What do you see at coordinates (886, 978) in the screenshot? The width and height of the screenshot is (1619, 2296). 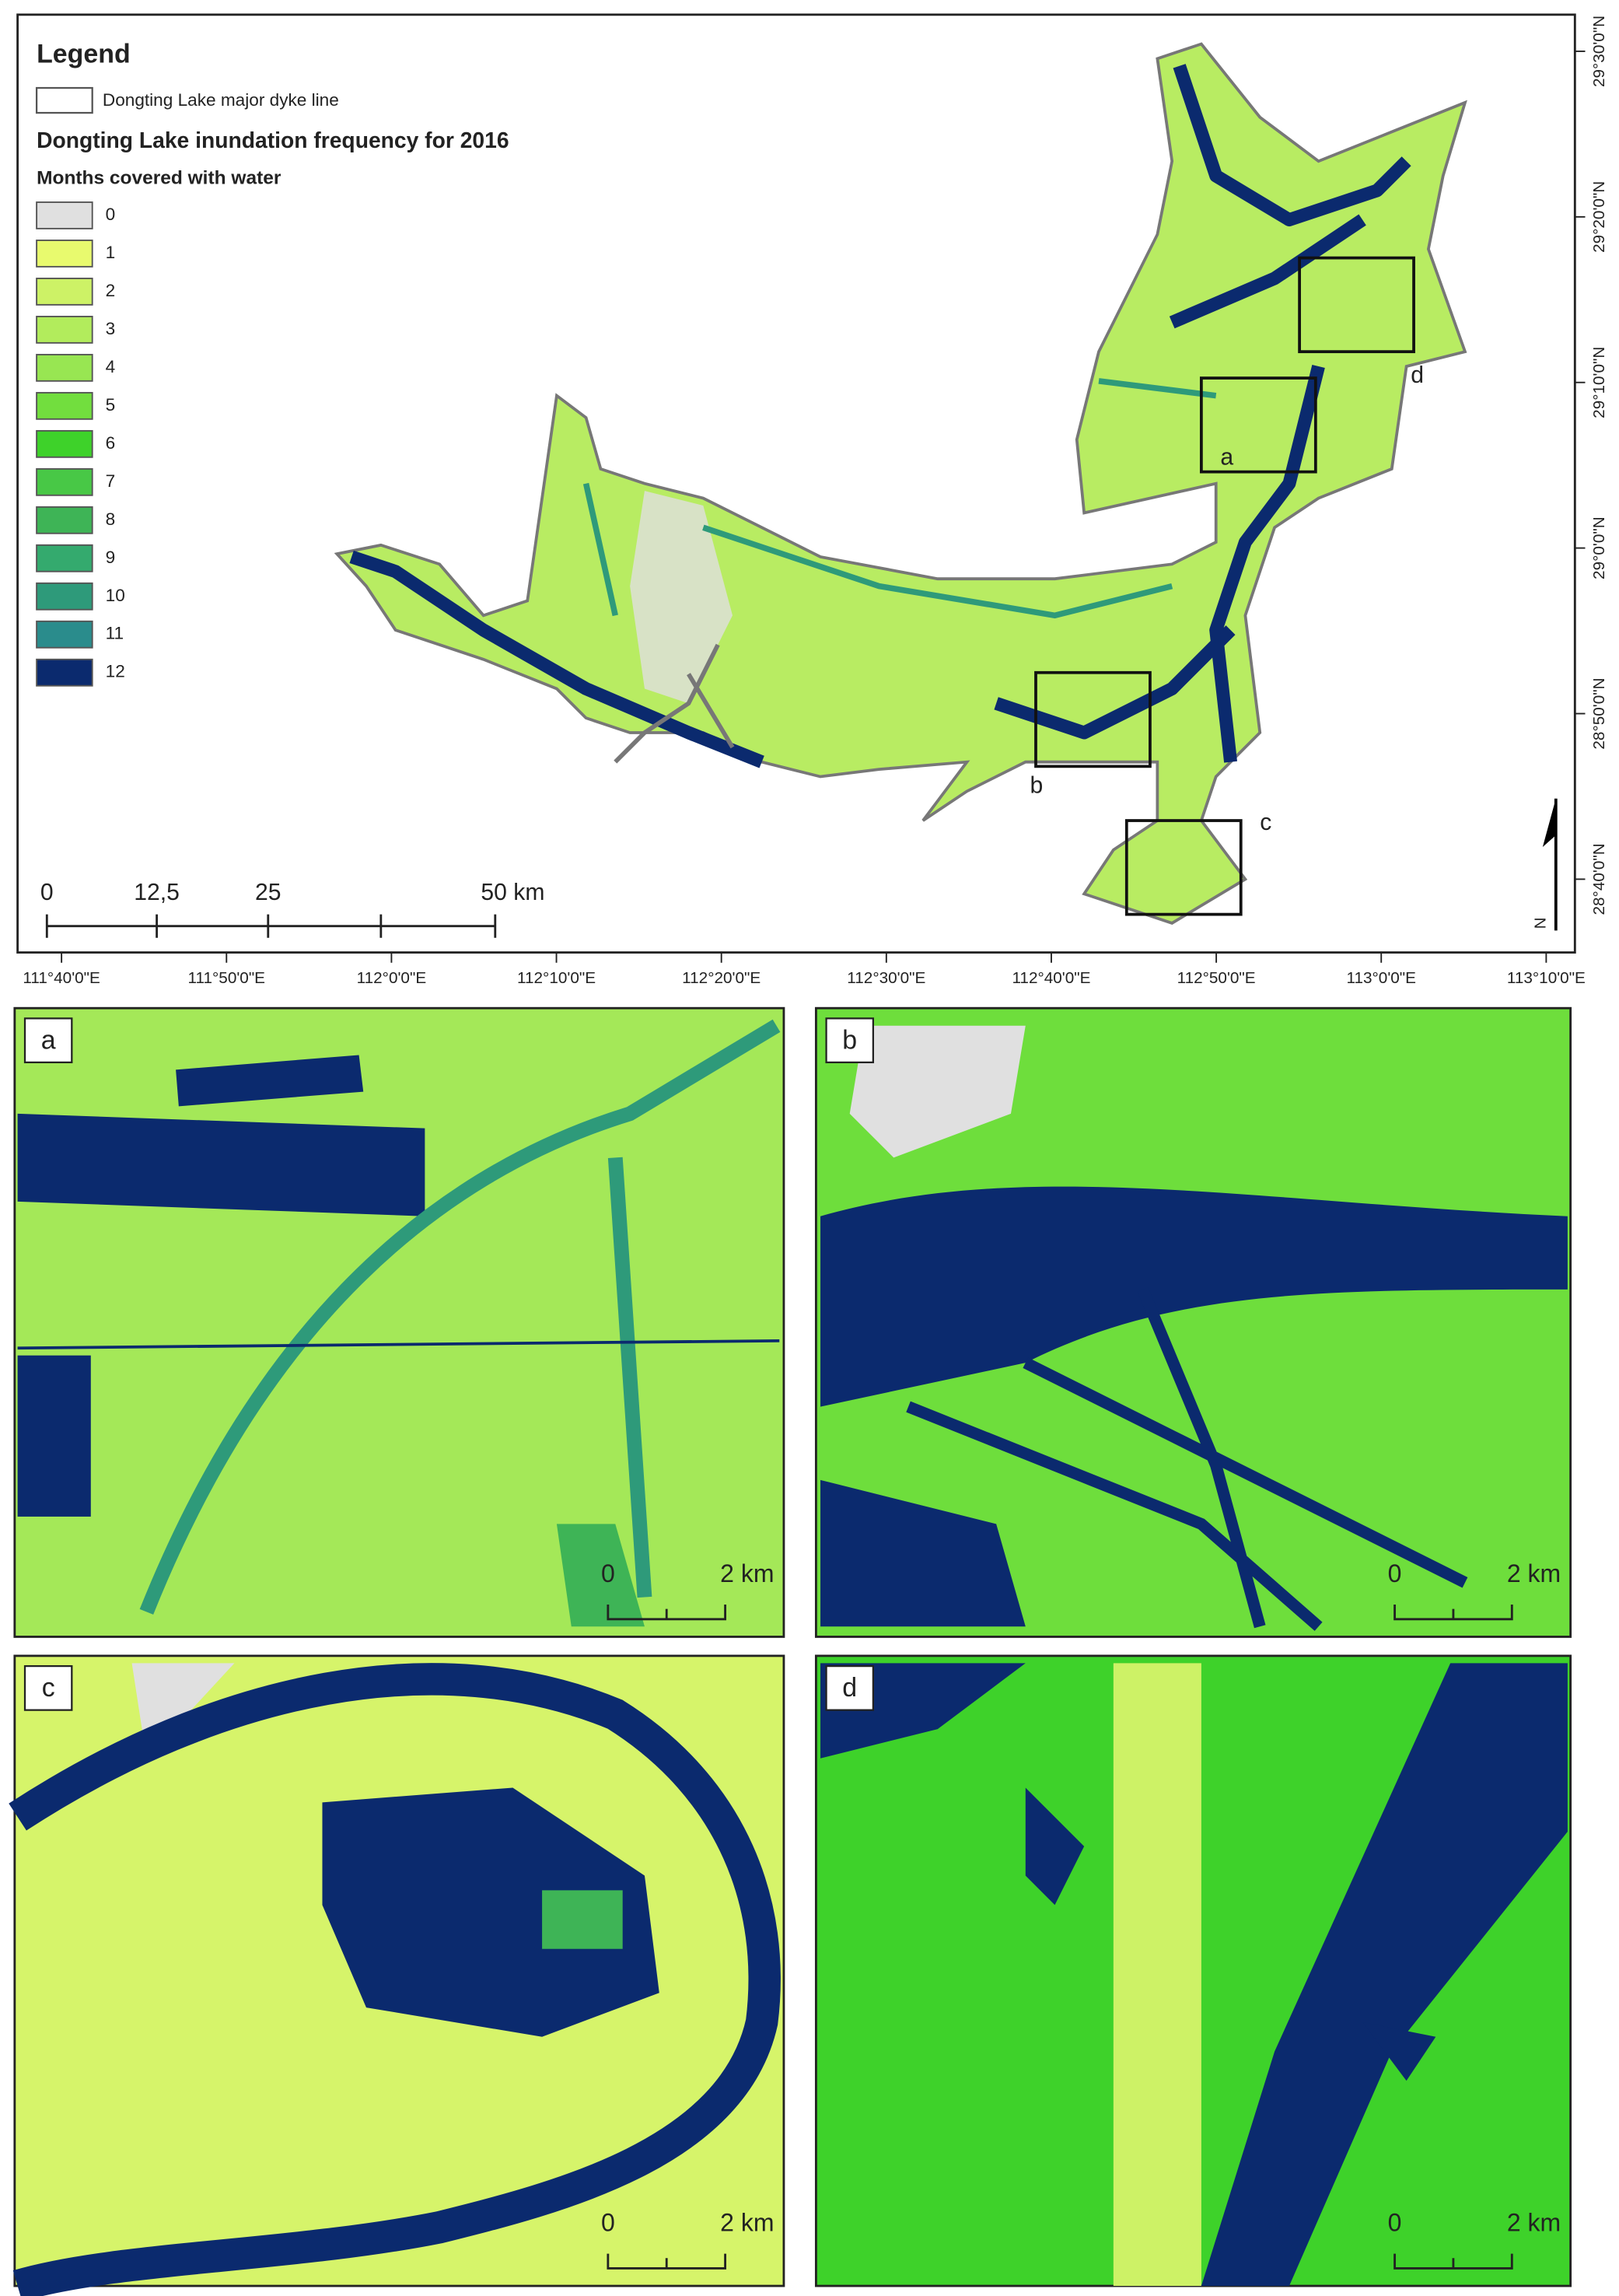 I see `lon-label: 112°30'0"E` at bounding box center [886, 978].